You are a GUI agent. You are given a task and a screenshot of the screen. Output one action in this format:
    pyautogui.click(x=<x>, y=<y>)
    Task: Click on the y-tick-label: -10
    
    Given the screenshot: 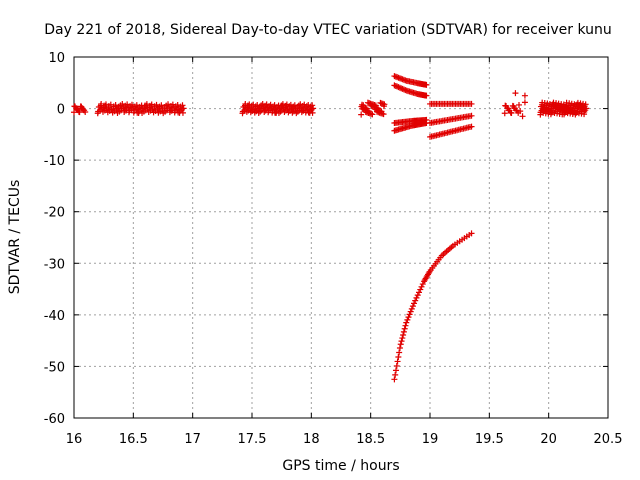 What is the action you would take?
    pyautogui.click(x=54, y=161)
    